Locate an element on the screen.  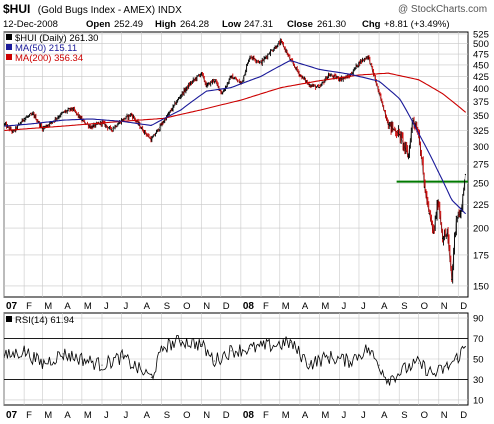
open-value: 252.49 is located at coordinates (128, 24).